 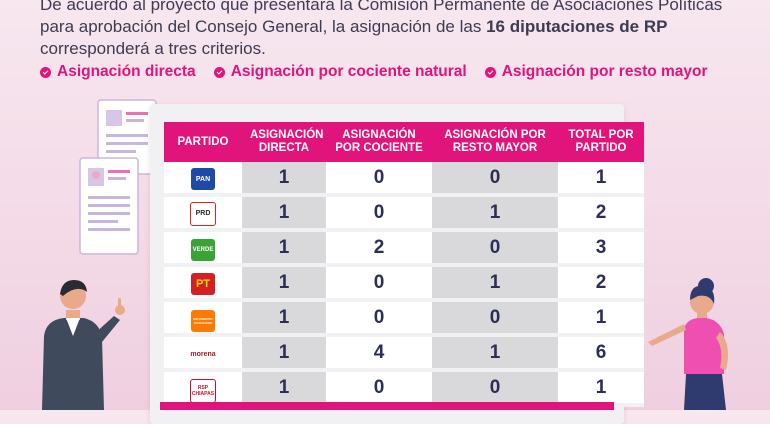 I want to click on morena-logo: morena, so click(x=203, y=354).